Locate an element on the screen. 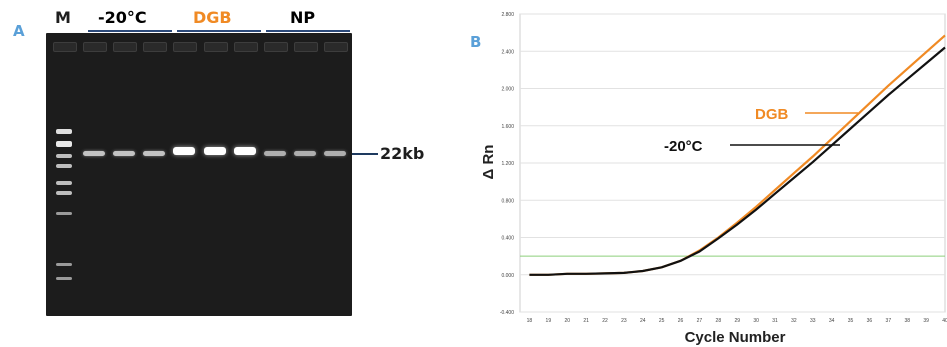 This screenshot has width=947, height=347. x-tick-label: 35 is located at coordinates (851, 321).